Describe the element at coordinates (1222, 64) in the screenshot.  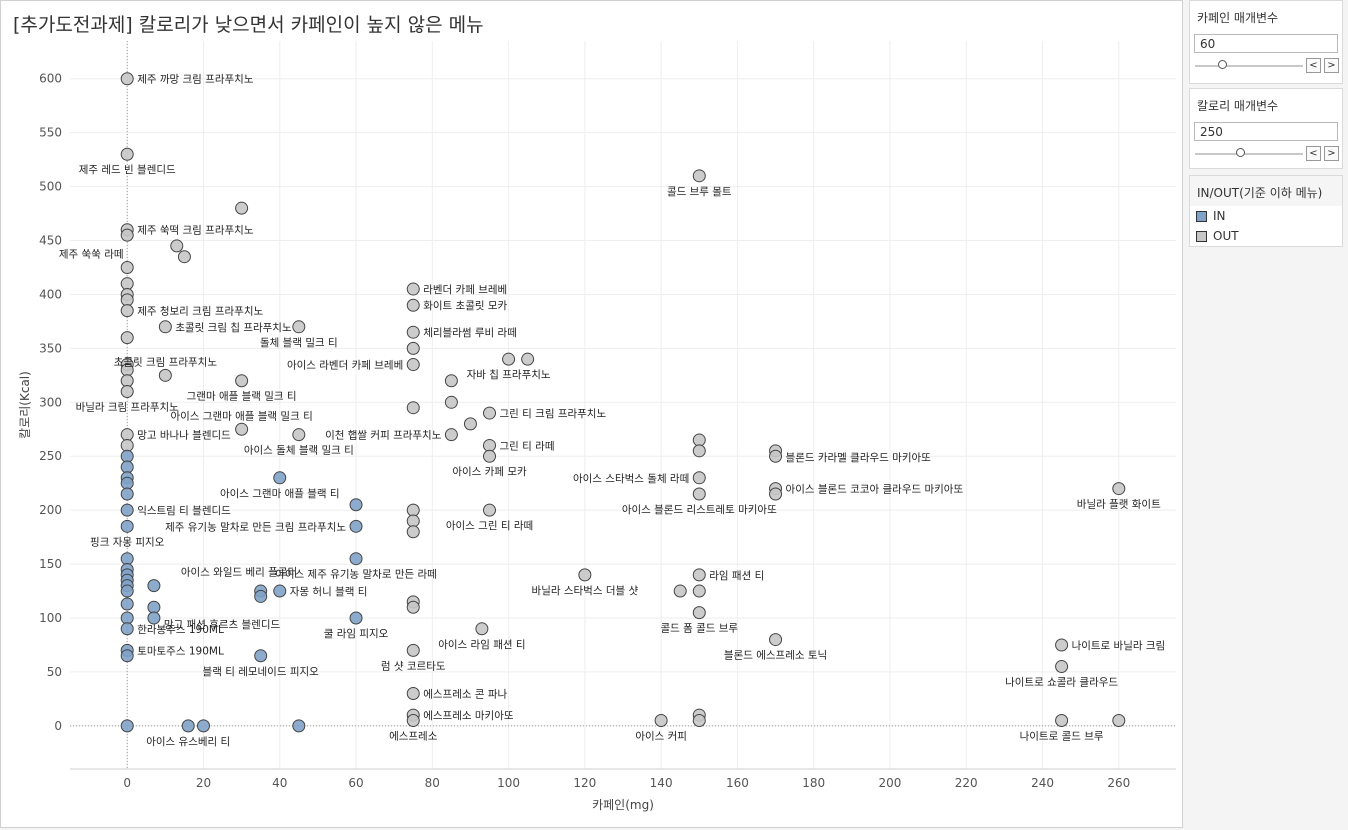
I see `caffeine-slider-thumb` at that location.